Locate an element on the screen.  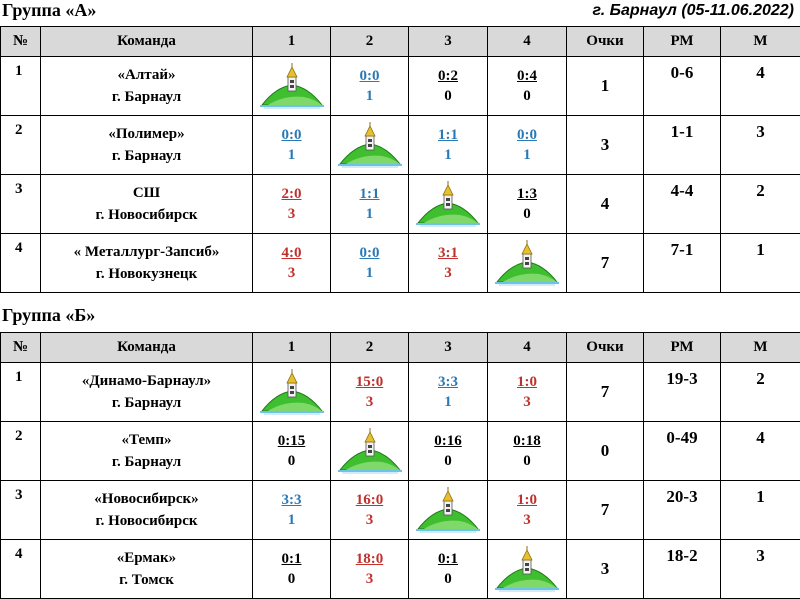
goal-difference: 19-3 is located at coordinates (682, 392).